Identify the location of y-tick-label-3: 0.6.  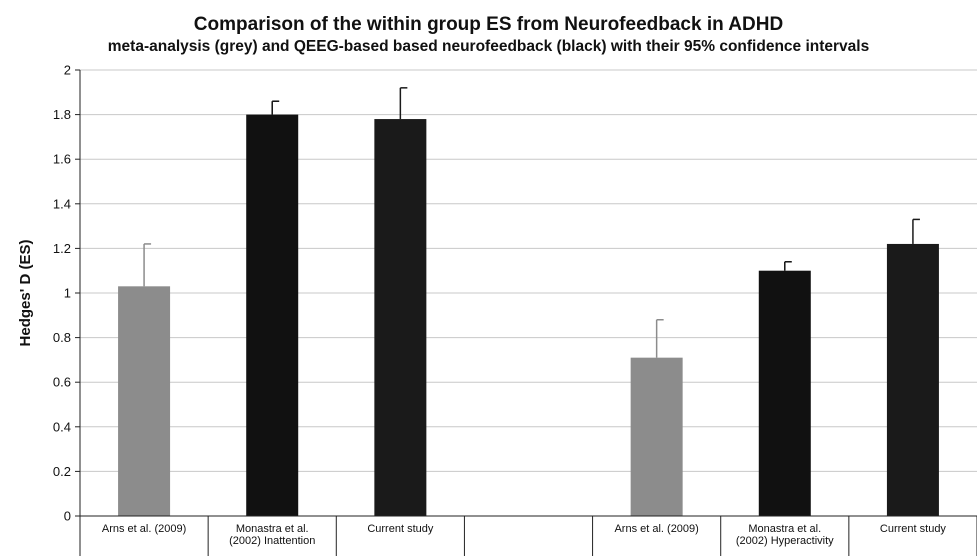
(62, 382).